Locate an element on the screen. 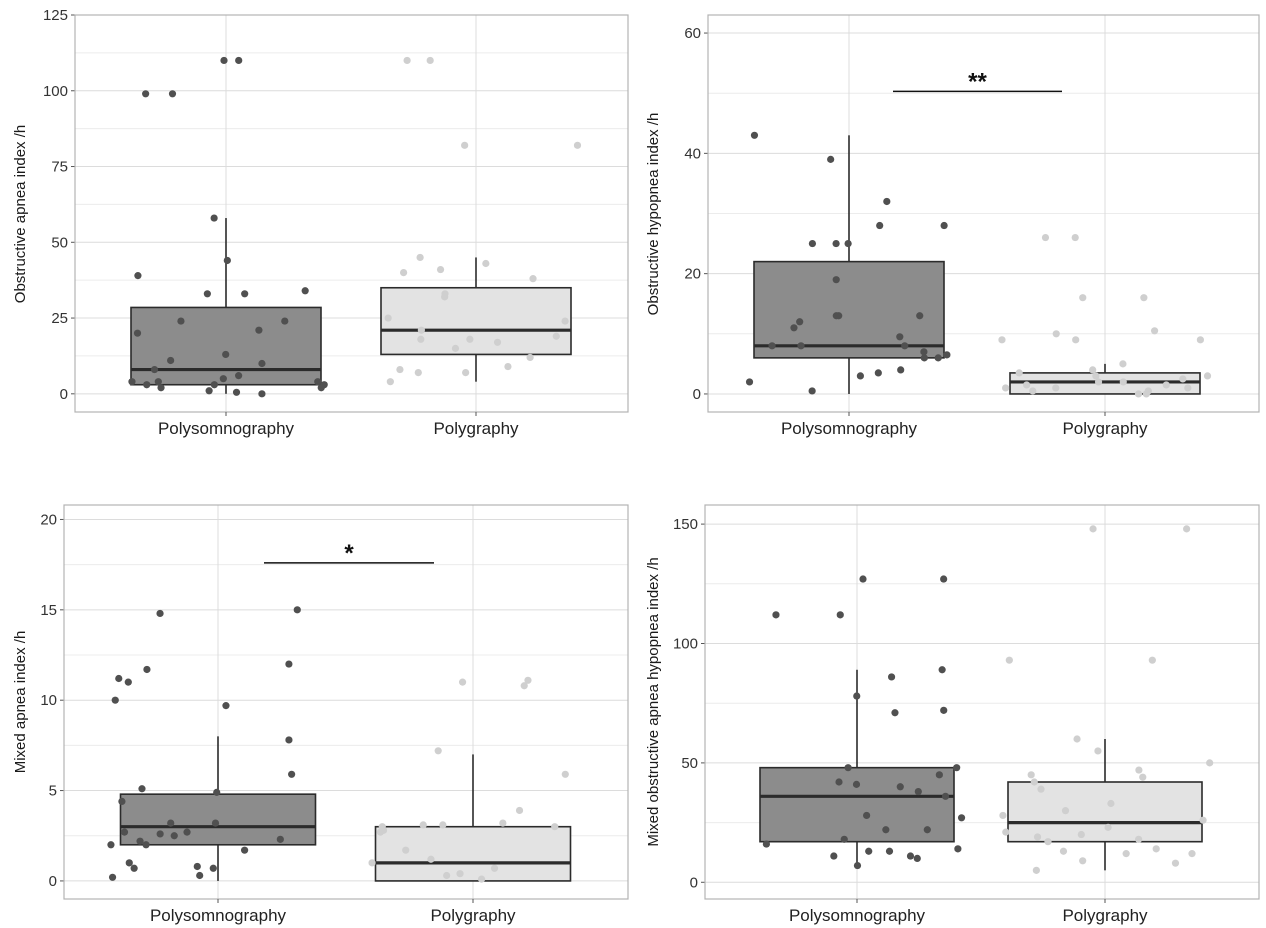  box-polysomnography is located at coordinates (226, 346).